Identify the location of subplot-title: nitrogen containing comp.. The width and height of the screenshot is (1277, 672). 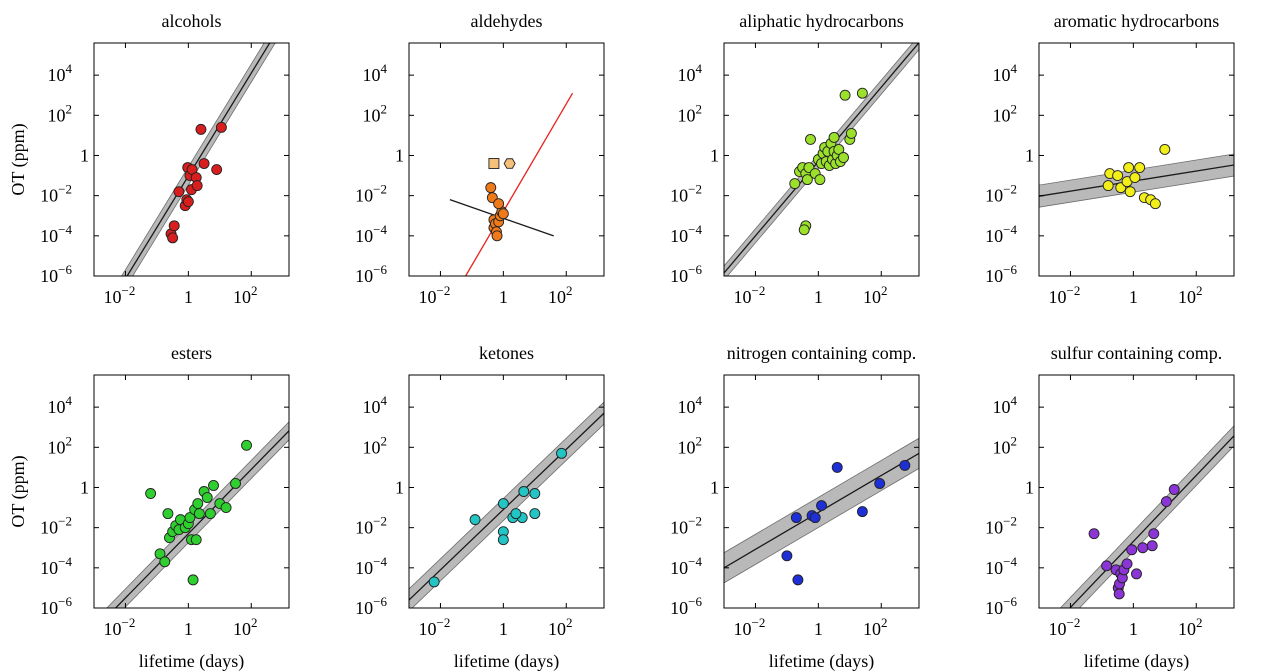
(821, 353).